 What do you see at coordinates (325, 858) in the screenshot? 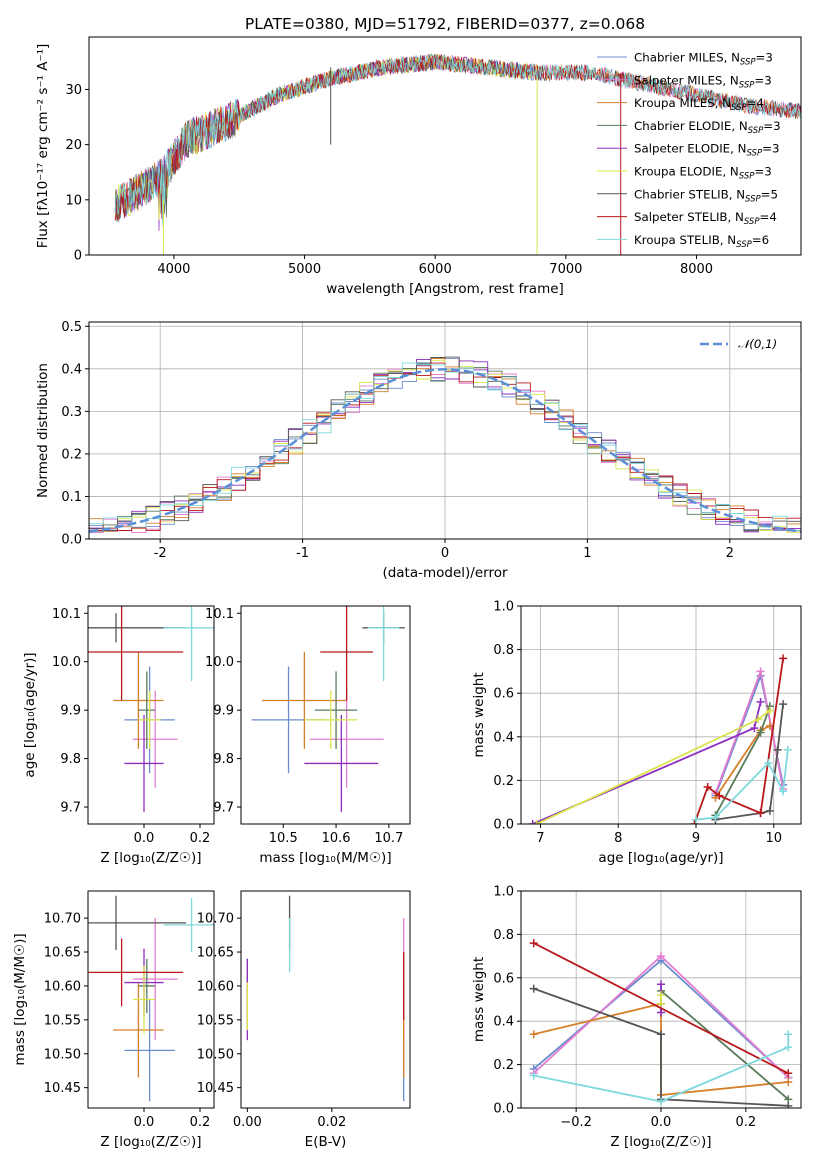
I see `x-axis-label: mass [log₁₀(M/M☉)]` at bounding box center [325, 858].